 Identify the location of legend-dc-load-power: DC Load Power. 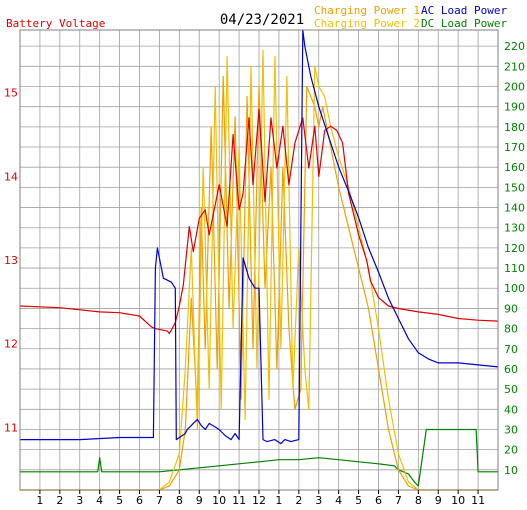
(464, 23).